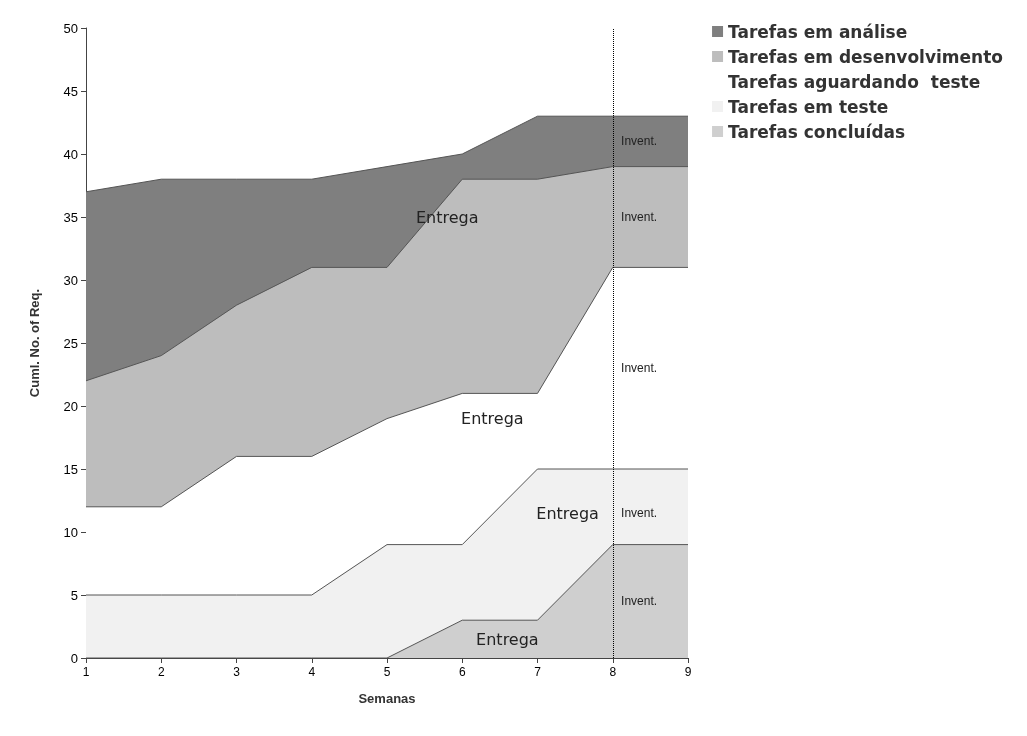  What do you see at coordinates (70, 154) in the screenshot?
I see `y-tick-label: 40` at bounding box center [70, 154].